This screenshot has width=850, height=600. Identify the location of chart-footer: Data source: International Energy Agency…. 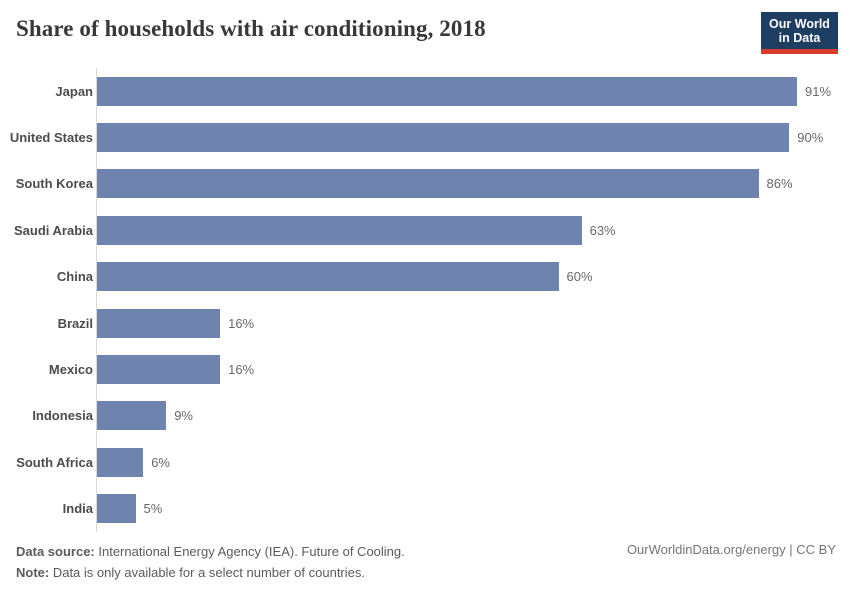
(426, 562).